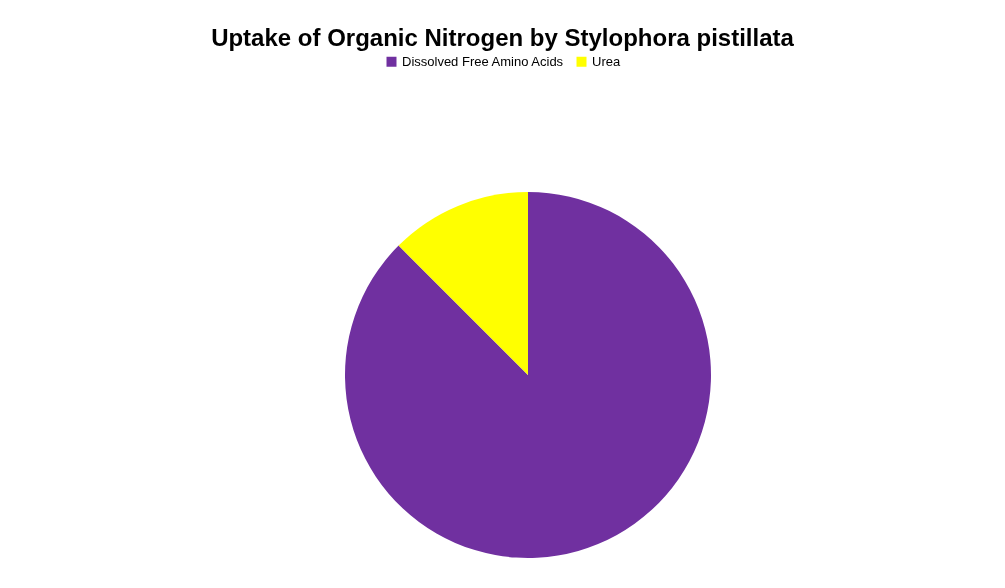 The width and height of the screenshot is (1005, 588). Describe the element at coordinates (483, 61) in the screenshot. I see `legend-label: Dissolved Free Amino Acids` at that location.